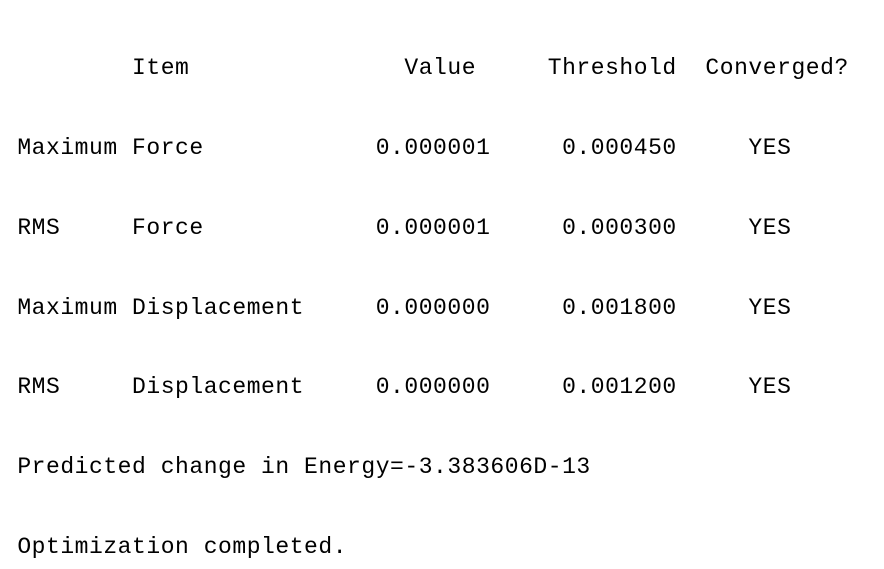  I want to click on convergence-row-rms-force: RMS Force 0.000001 0.000300 YES, so click(397, 227).